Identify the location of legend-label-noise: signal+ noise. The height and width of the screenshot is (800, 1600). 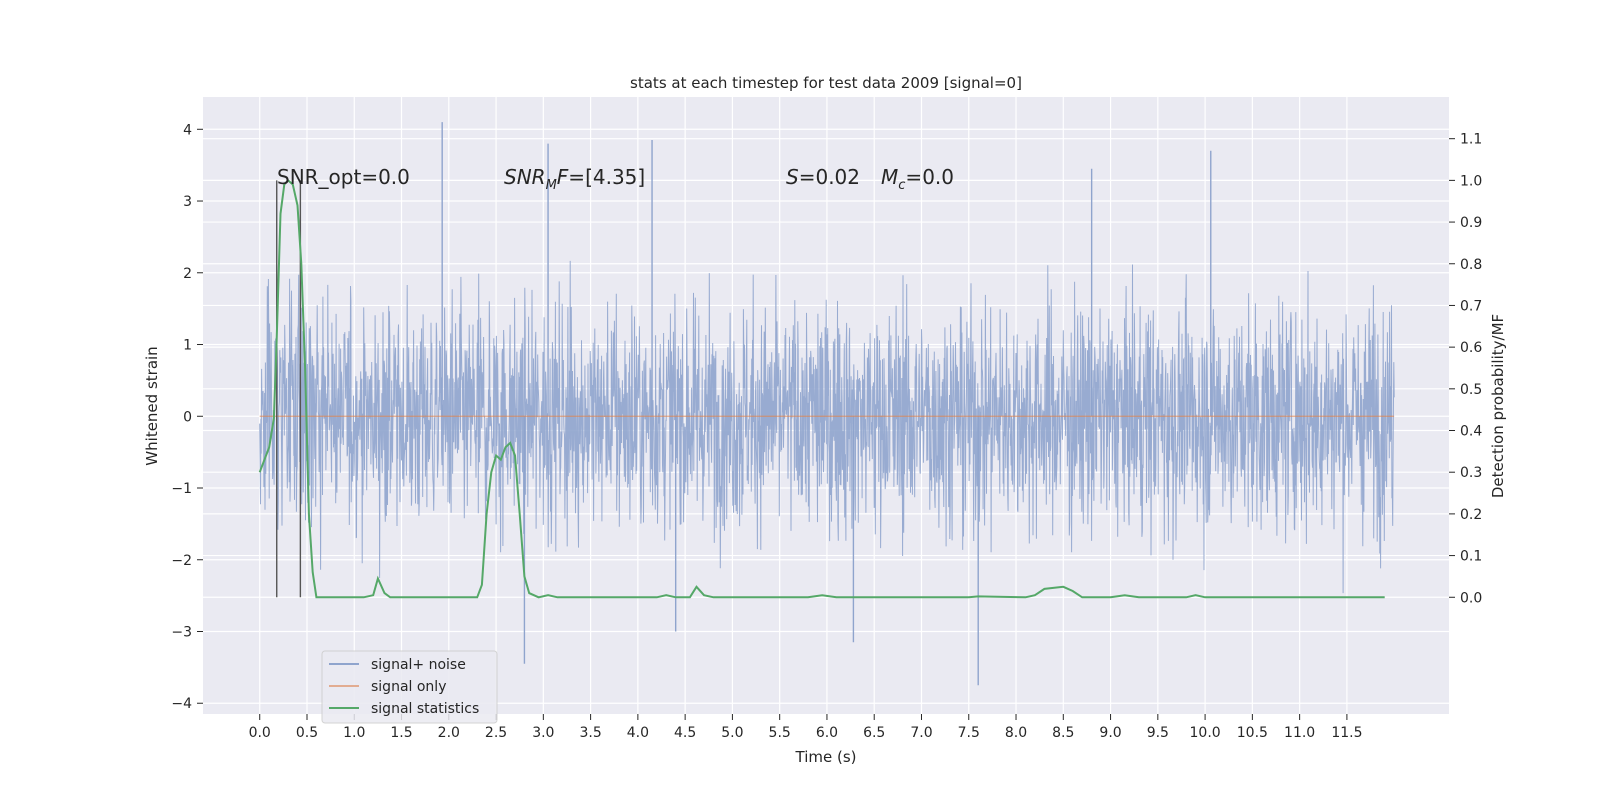
(418, 665).